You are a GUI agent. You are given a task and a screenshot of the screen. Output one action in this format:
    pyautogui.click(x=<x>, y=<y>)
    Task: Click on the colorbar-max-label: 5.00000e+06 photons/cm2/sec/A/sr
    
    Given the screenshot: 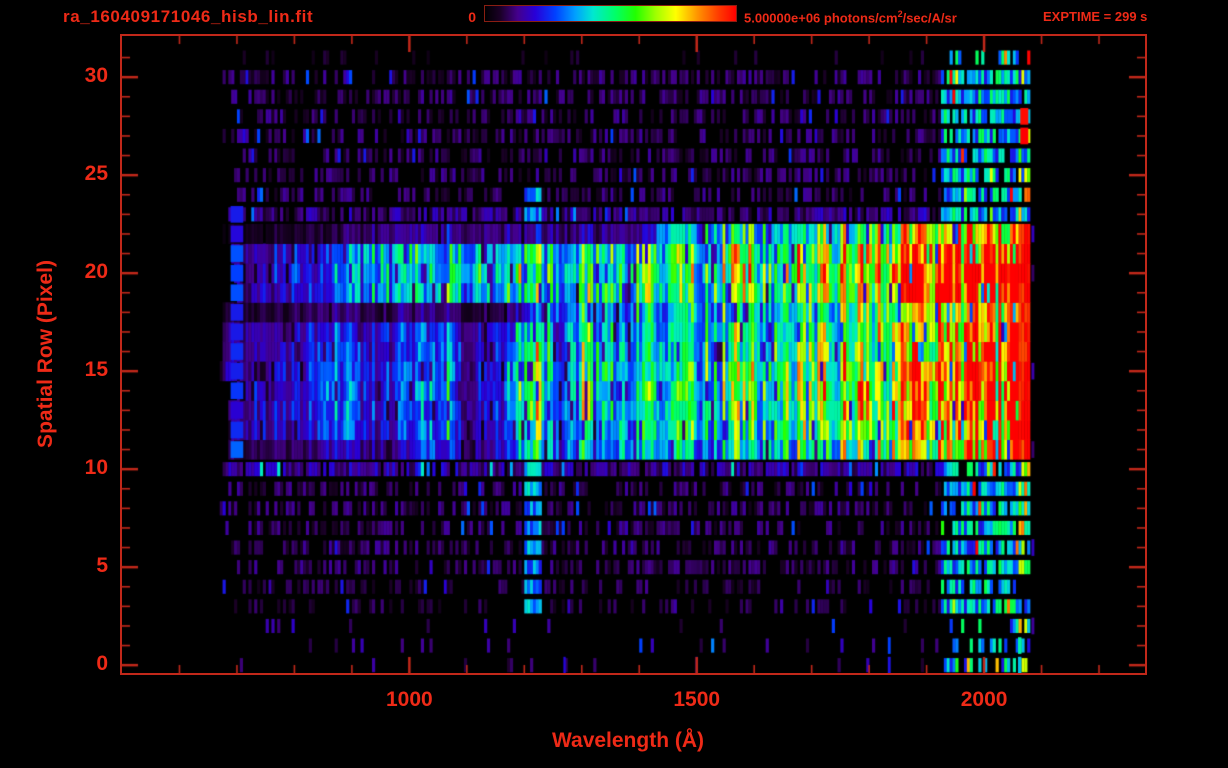 What is the action you would take?
    pyautogui.click(x=850, y=17)
    